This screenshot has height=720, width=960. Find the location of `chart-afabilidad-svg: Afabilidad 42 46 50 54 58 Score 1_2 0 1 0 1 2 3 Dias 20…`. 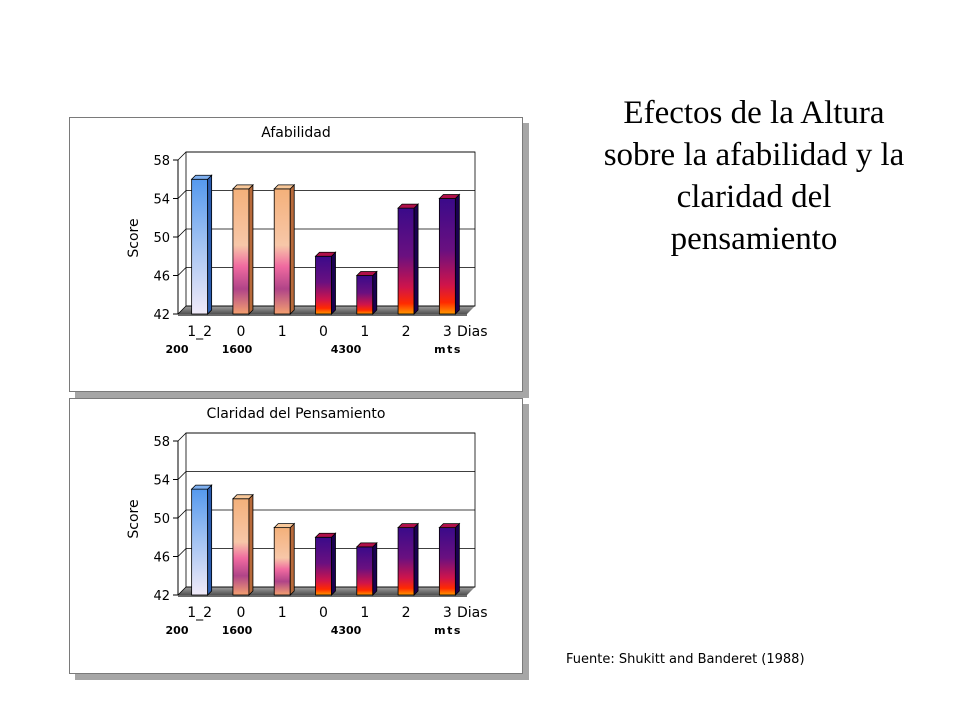

chart-afabilidad-svg: Afabilidad 42 46 50 54 58 Score 1_2 0 1 0 1 2 3 Dias 20… is located at coordinates (307, 240).